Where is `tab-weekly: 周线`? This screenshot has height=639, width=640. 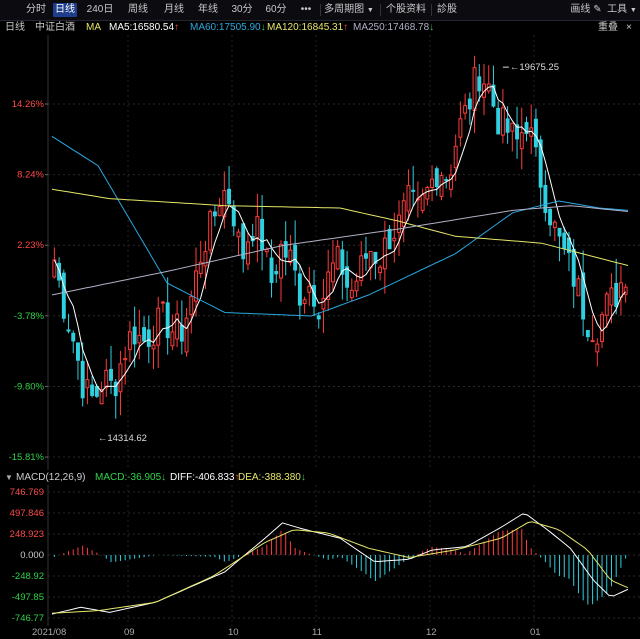
tab-weekly: 周线 is located at coordinates (138, 9).